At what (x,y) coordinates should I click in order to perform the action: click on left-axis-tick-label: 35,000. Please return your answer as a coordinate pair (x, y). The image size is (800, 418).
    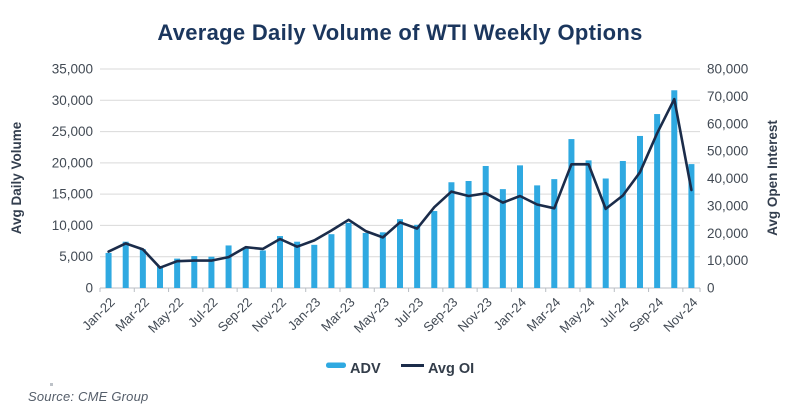
    Looking at the image, I should click on (72, 69).